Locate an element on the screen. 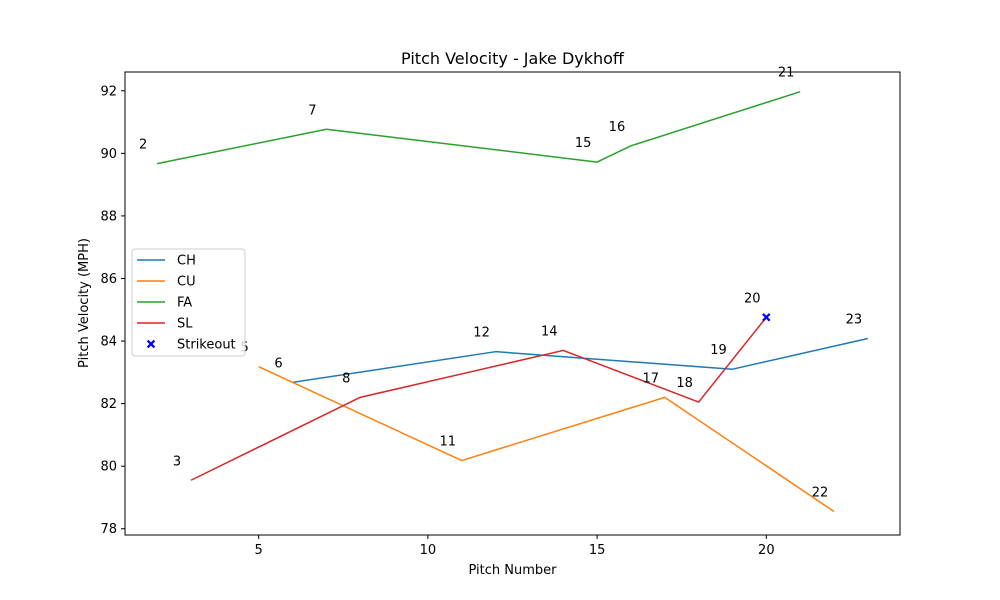  y-tick-label: 86 is located at coordinates (108, 279).